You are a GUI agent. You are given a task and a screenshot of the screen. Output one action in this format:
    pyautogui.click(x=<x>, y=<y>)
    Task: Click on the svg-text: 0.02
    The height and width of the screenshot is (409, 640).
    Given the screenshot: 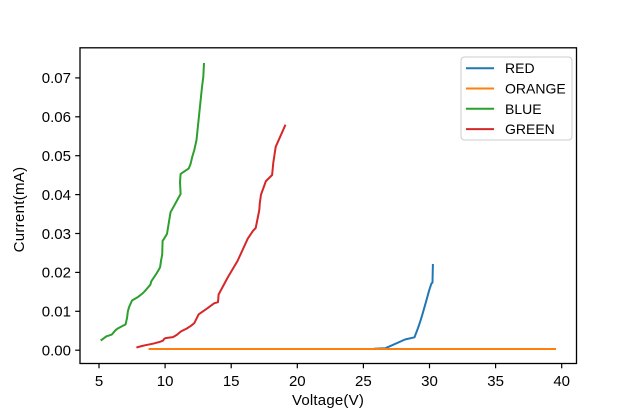 What is the action you would take?
    pyautogui.click(x=56, y=273)
    